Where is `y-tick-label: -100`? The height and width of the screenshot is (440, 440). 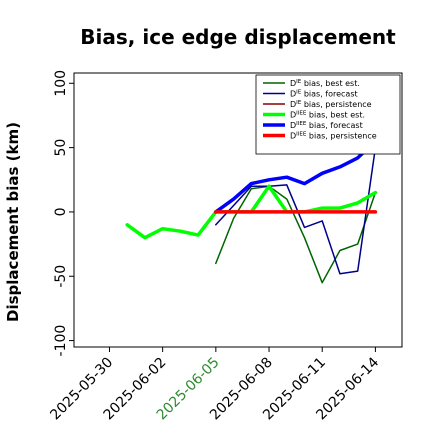 y-tick-label: -100 is located at coordinates (61, 341).